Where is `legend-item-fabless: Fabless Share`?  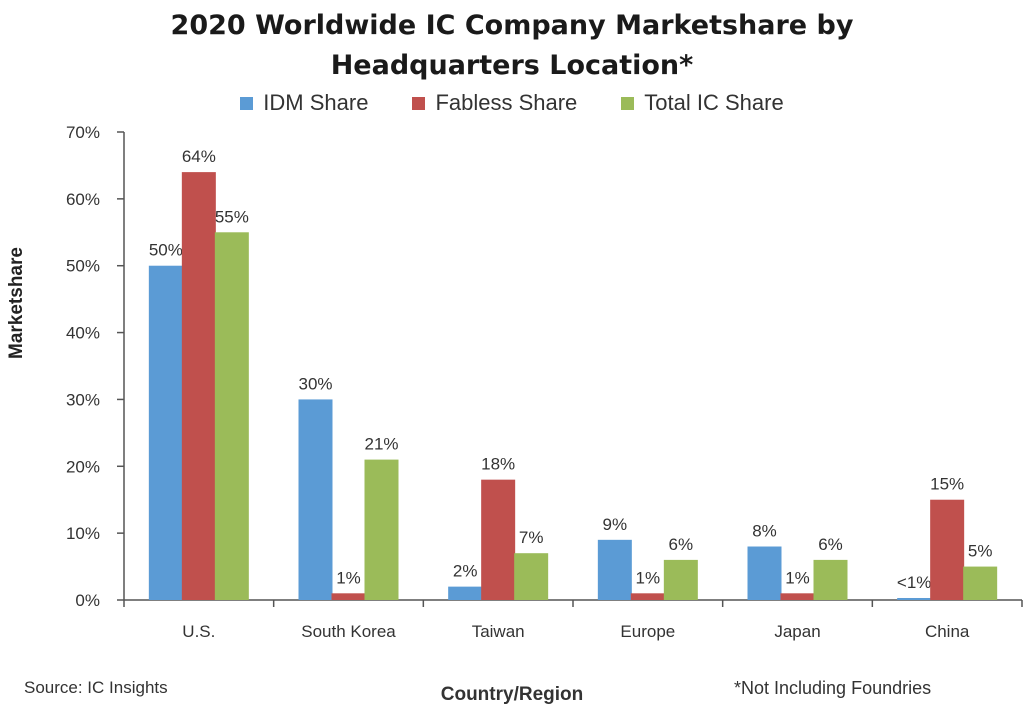 legend-item-fabless: Fabless Share is located at coordinates (494, 103).